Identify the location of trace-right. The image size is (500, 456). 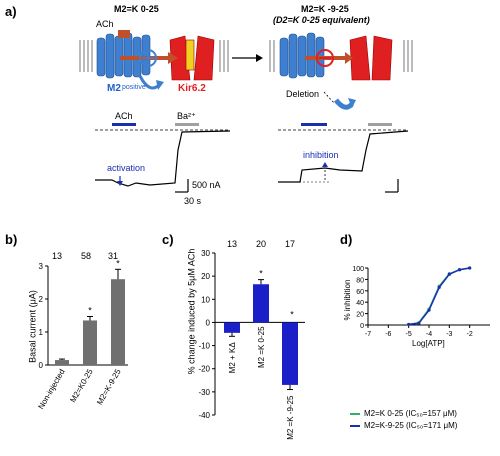
(343, 156).